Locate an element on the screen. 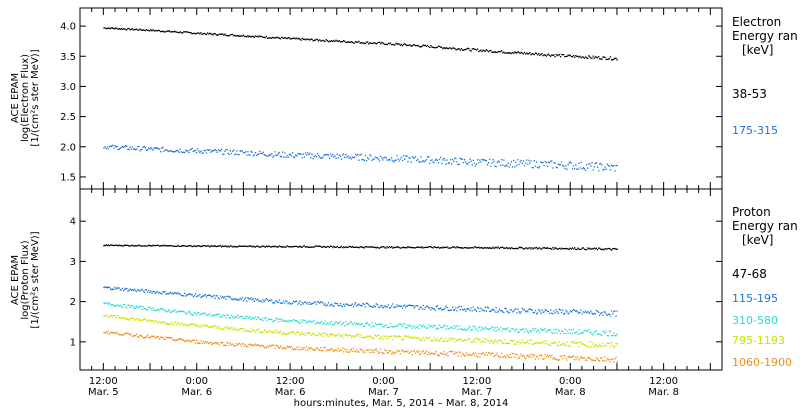 Image resolution: width=800 pixels, height=410 pixels. electron-ylabel-line2: log(Electron Flux) is located at coordinates (25, 98).